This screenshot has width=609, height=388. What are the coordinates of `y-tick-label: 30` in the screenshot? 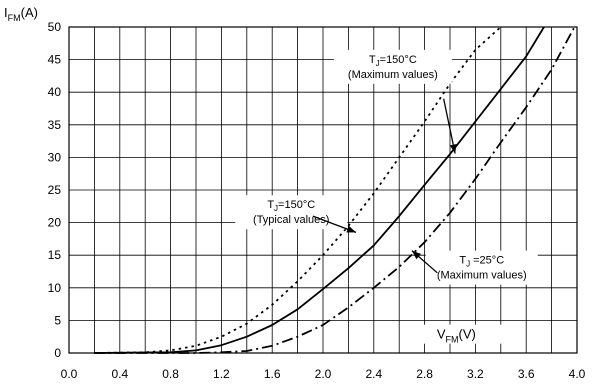 It's located at (55, 157).